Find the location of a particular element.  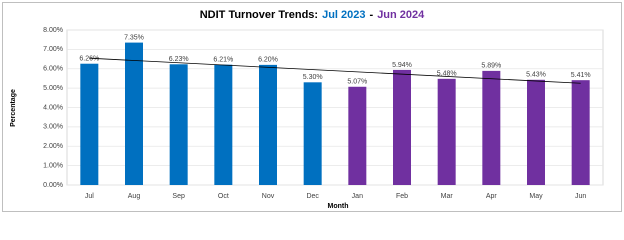

y-tick-label: 0.00% is located at coordinates (53, 185).